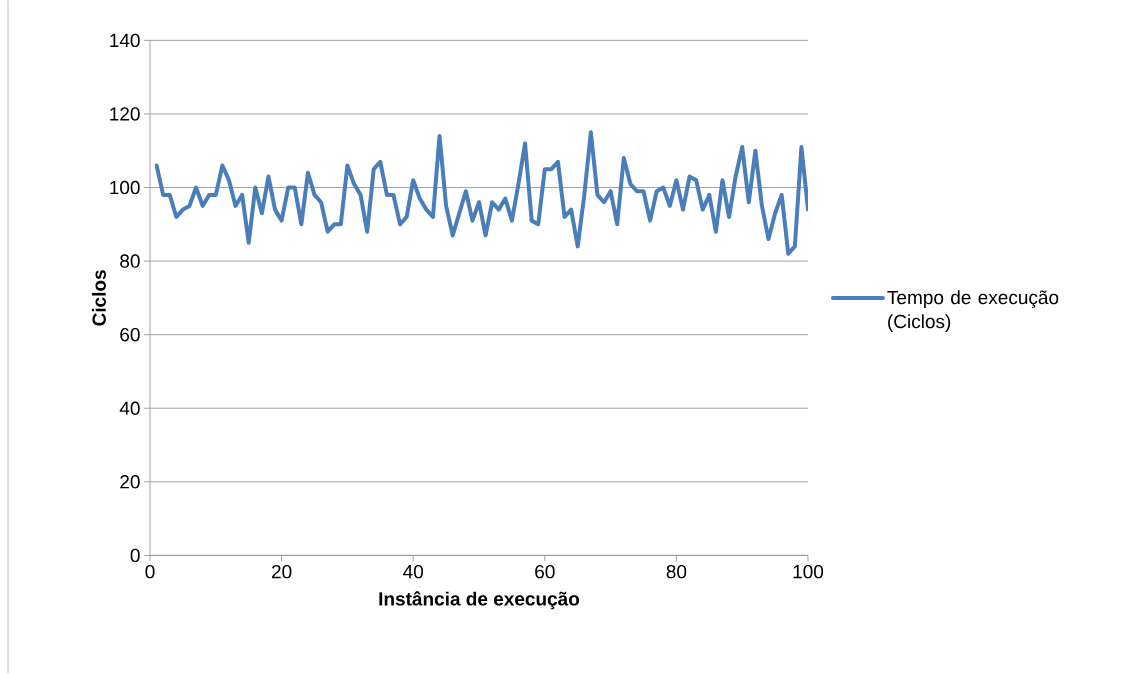 The height and width of the screenshot is (674, 1125). Describe the element at coordinates (545, 572) in the screenshot. I see `x-tick-label: 60` at that location.